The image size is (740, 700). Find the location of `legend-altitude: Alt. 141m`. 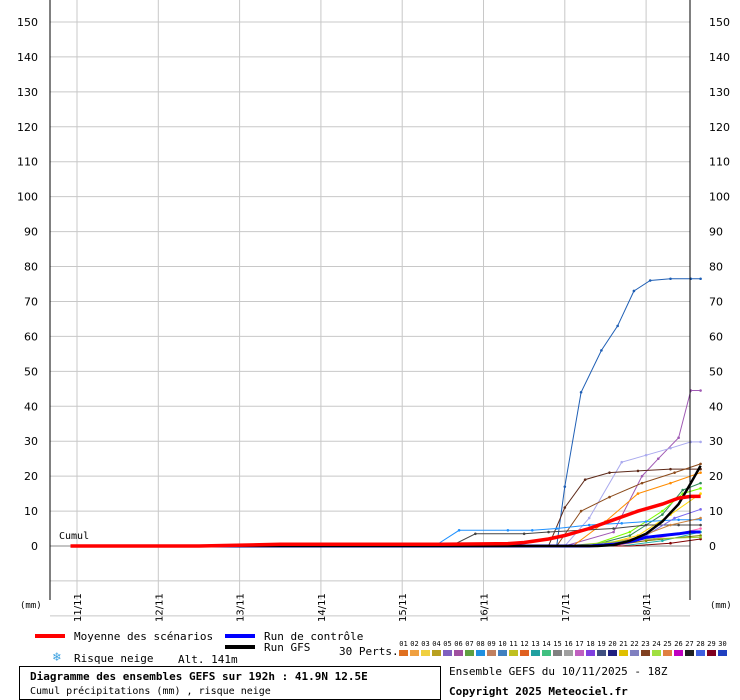

legend-altitude: Alt. 141m is located at coordinates (208, 659).